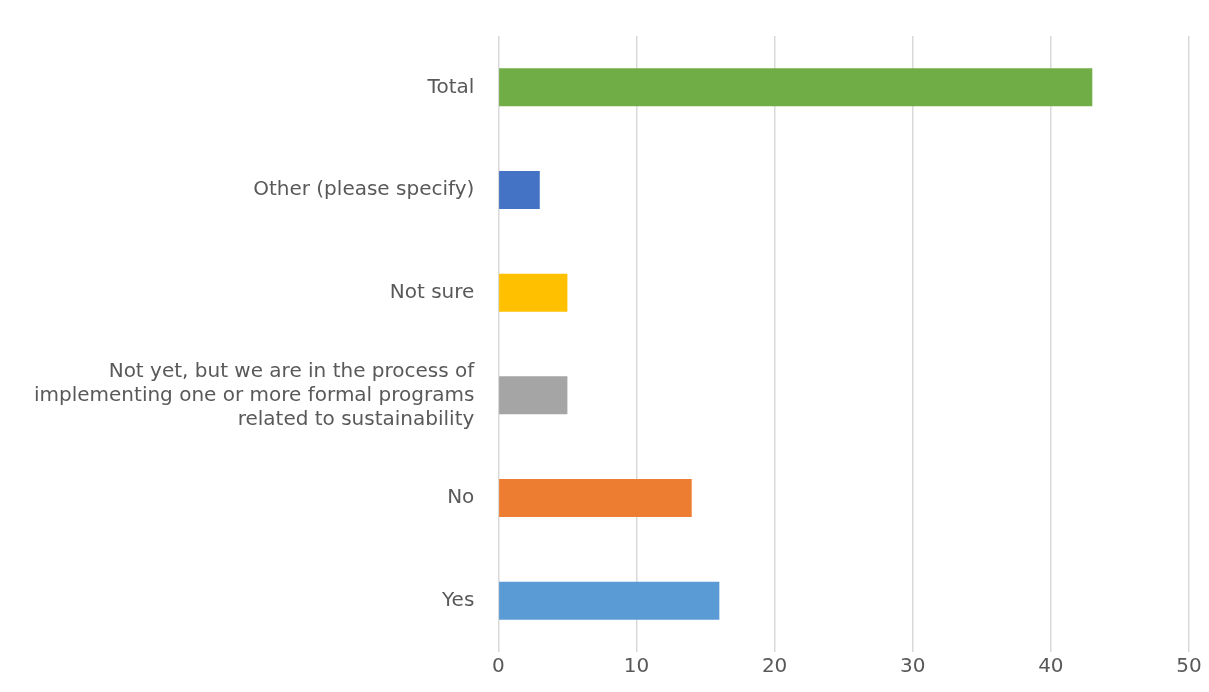 Image resolution: width=1209 pixels, height=692 pixels. I want to click on x-tick-label: 0, so click(498, 665).